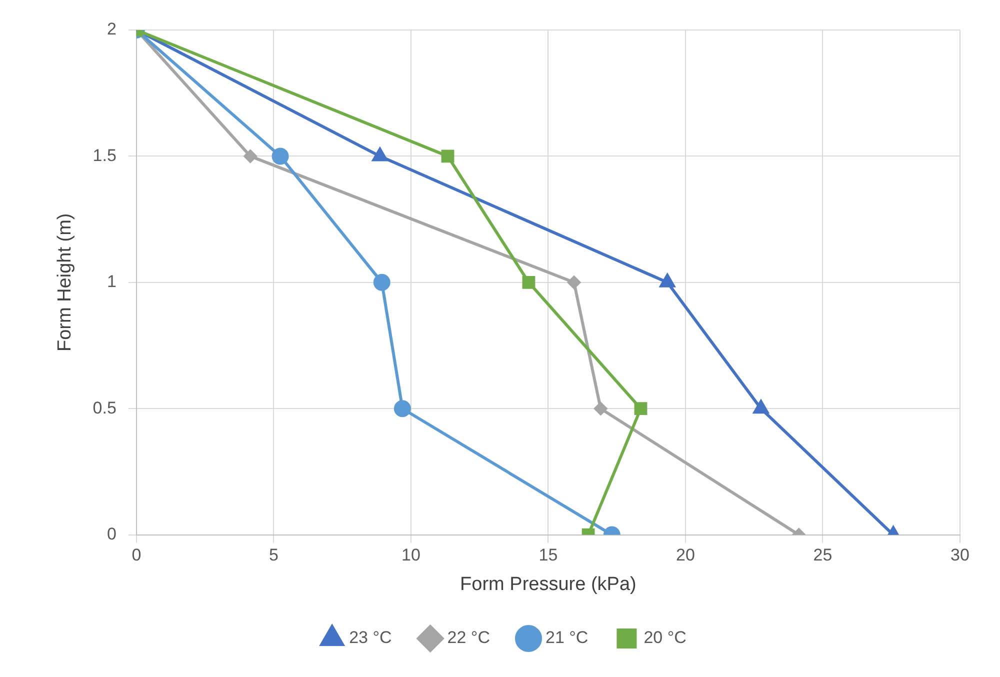 Image resolution: width=1000 pixels, height=677 pixels. What do you see at coordinates (468, 638) in the screenshot?
I see `legend-label: 22 °C` at bounding box center [468, 638].